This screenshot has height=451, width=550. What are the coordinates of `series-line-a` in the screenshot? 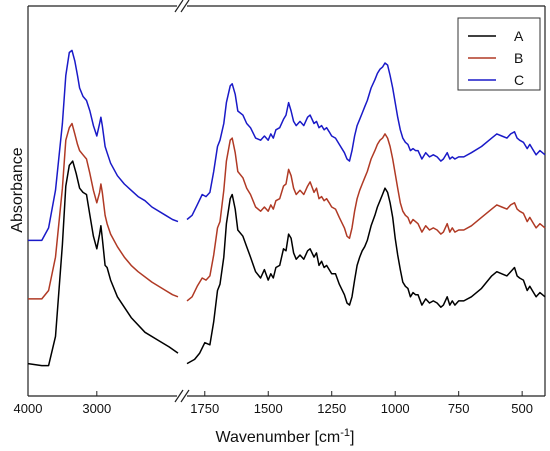 It's located at (103, 263).